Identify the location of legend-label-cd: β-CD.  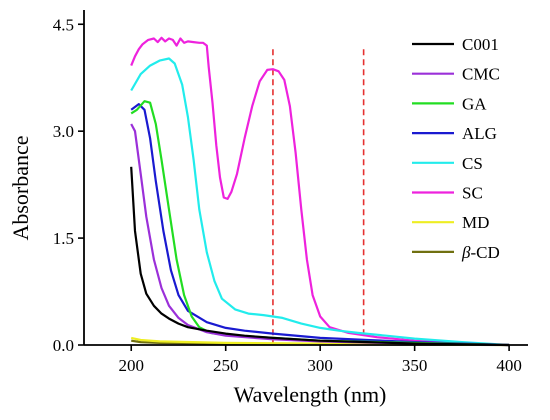
(480, 252).